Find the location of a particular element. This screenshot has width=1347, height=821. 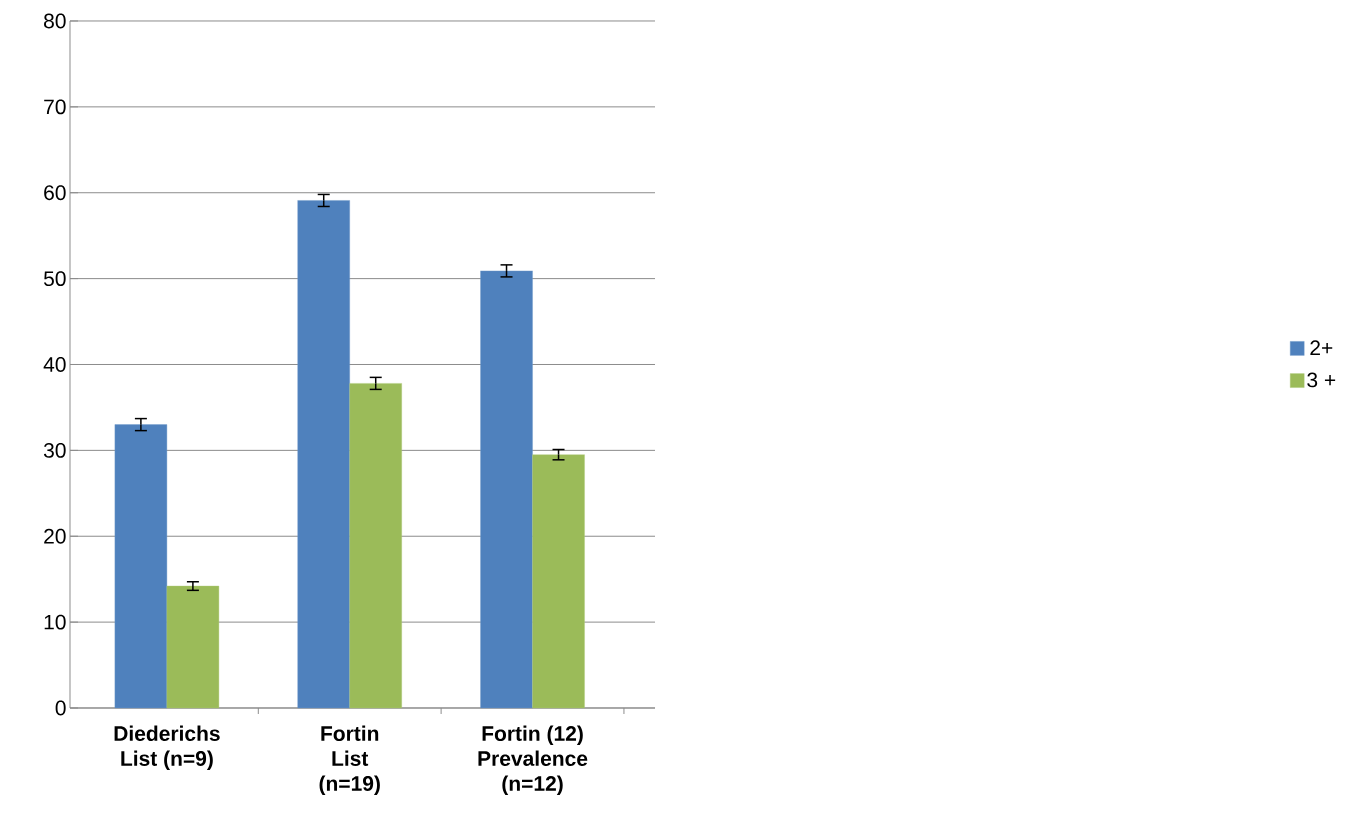

y-tick-label: 30 is located at coordinates (54, 450).